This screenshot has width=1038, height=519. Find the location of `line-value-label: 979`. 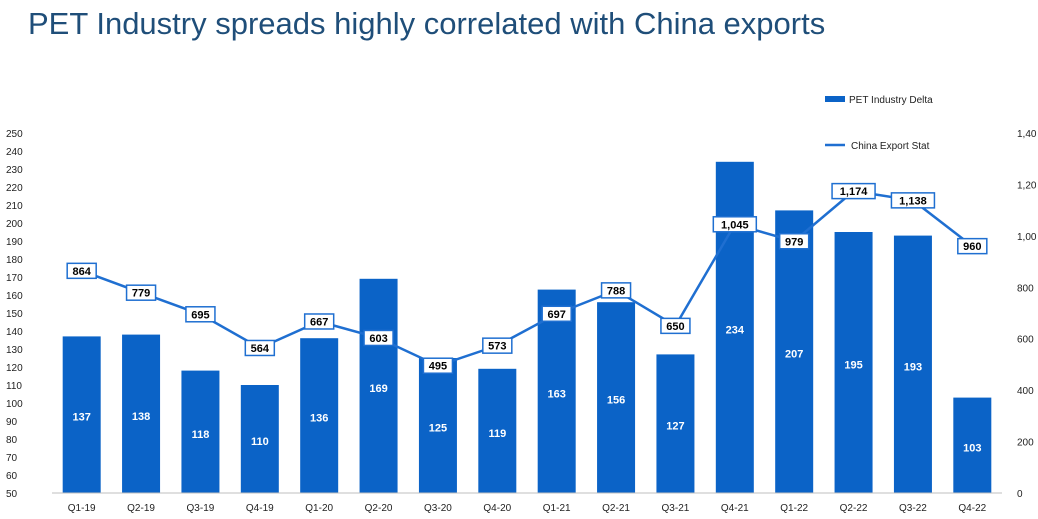

line-value-label: 979 is located at coordinates (794, 242).